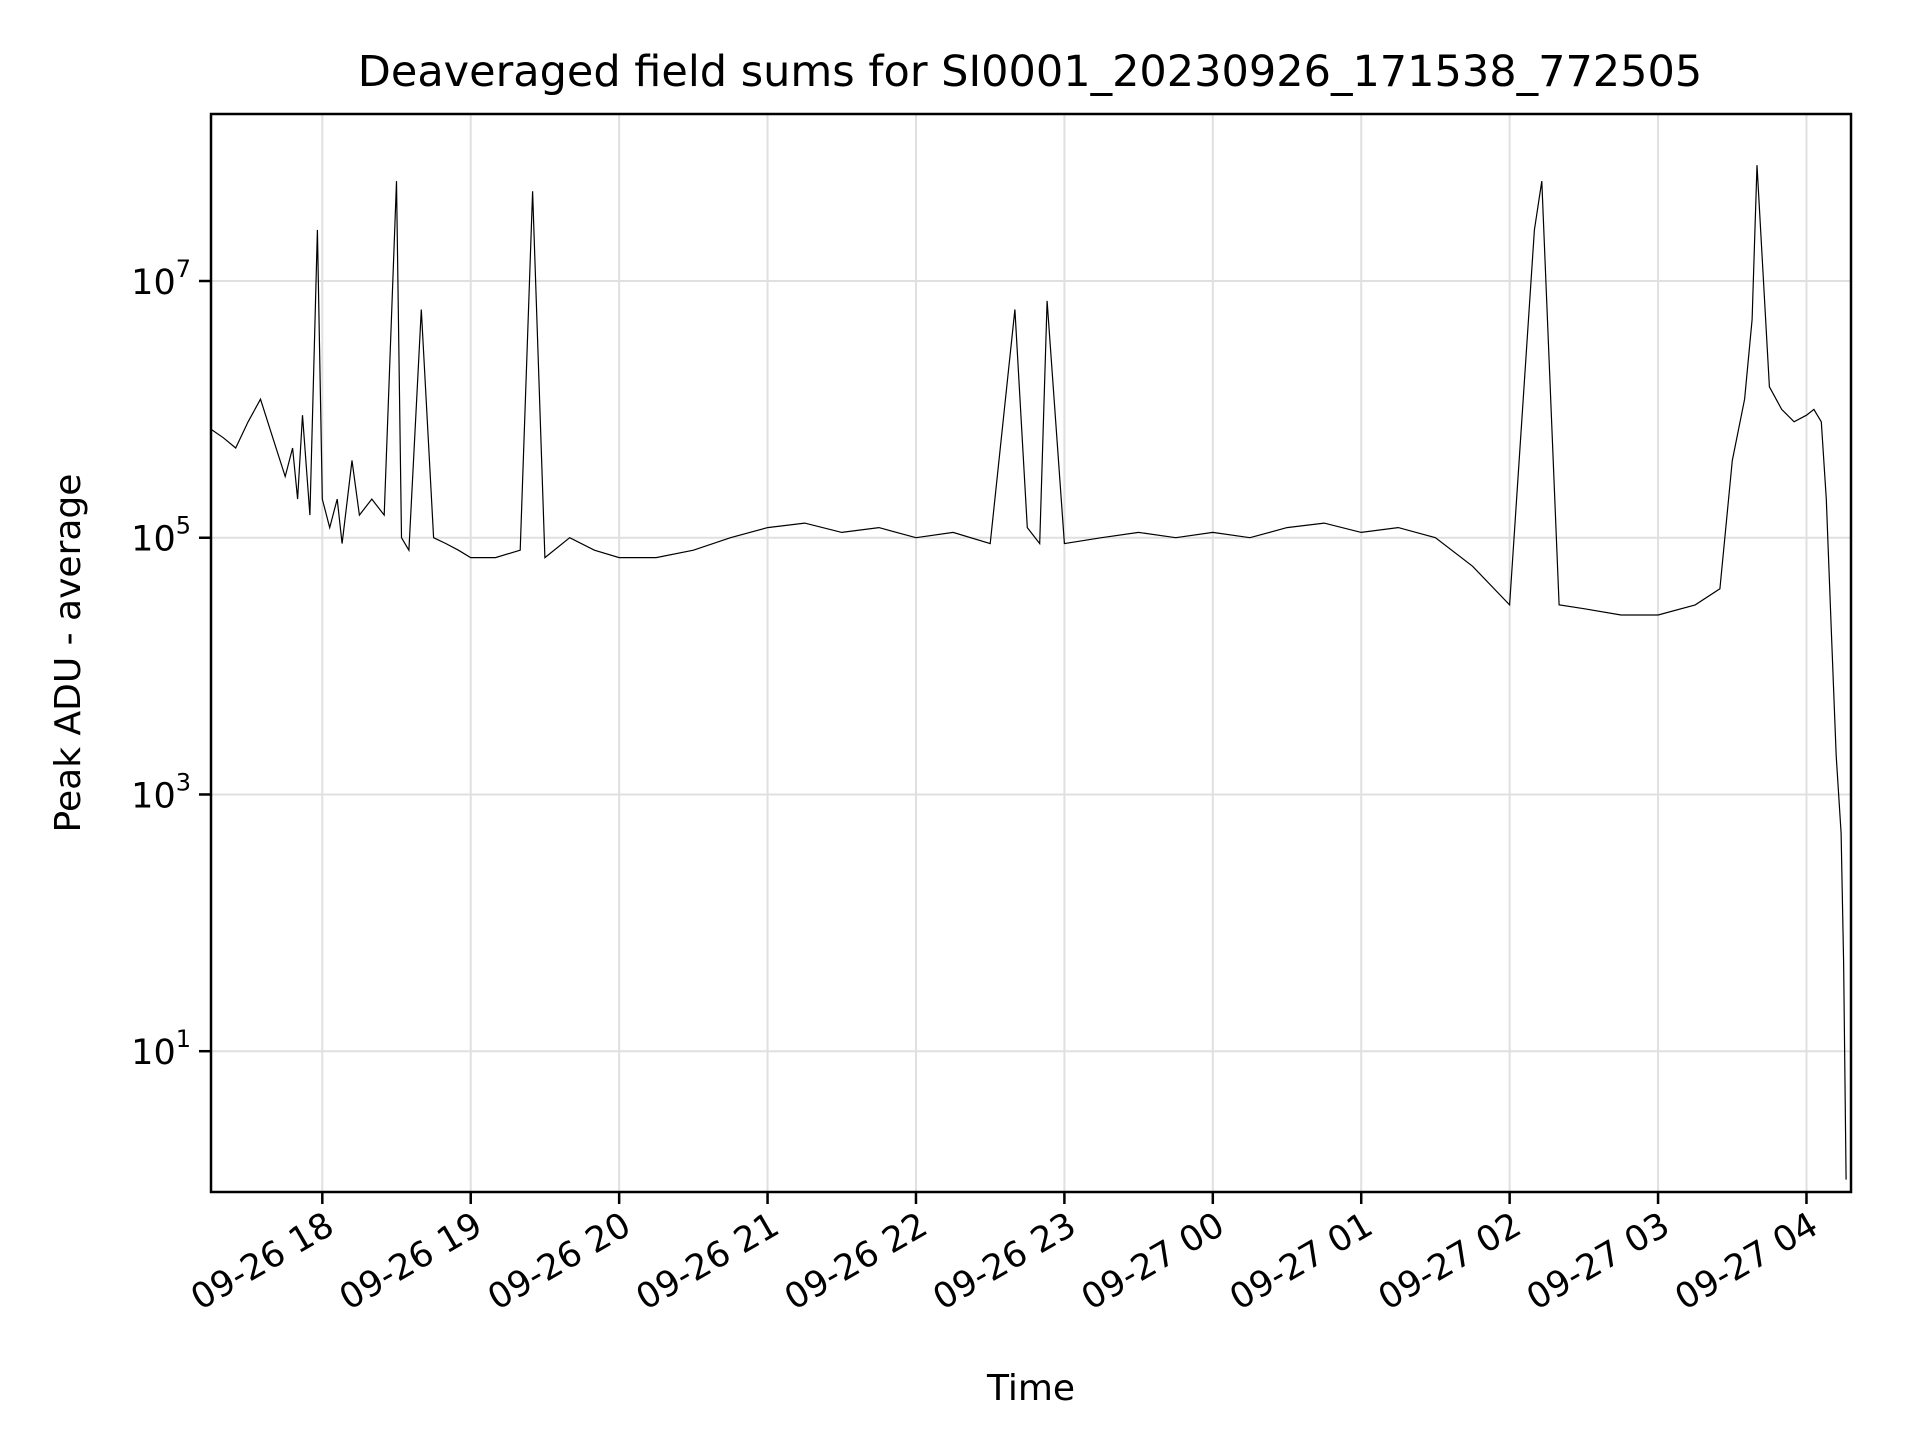 The height and width of the screenshot is (1440, 1920). I want to click on x-tick-label: 09-26 18, so click(263, 1261).